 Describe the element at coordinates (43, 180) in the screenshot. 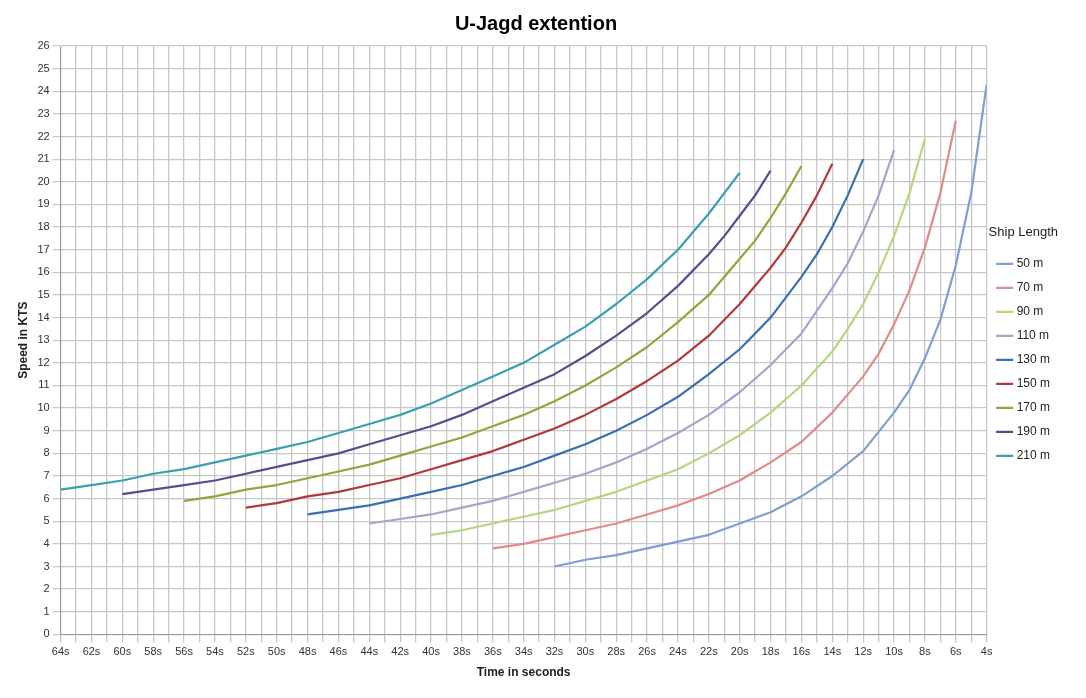

I see `y-tick-label: 20` at that location.